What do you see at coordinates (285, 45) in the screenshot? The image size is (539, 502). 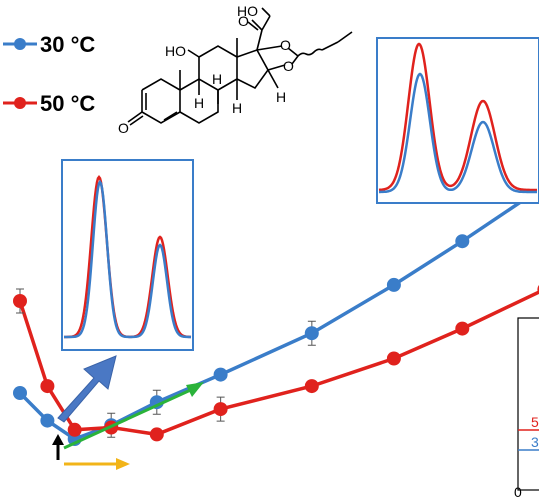 I see `mol-label-o-ring1: O` at bounding box center [285, 45].